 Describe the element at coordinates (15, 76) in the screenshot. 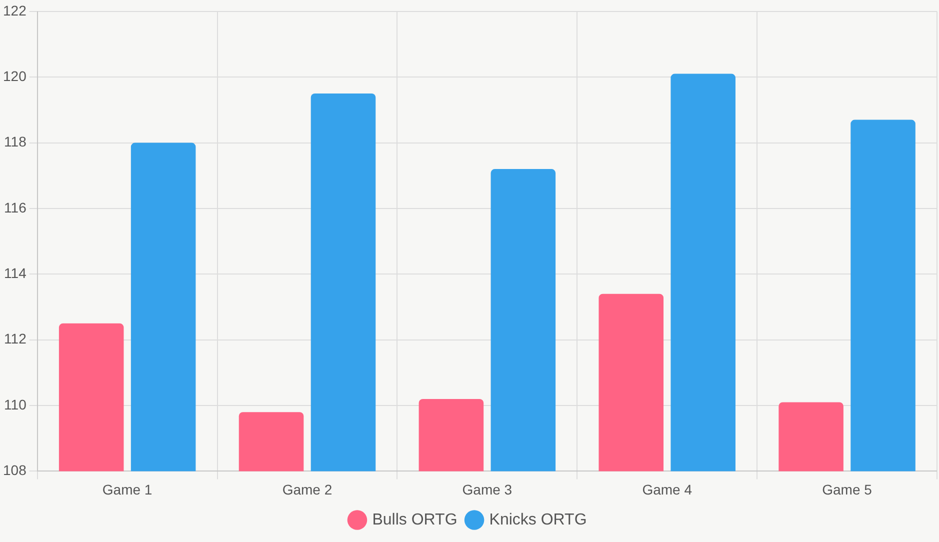

I see `y-tick-label: 120` at that location.